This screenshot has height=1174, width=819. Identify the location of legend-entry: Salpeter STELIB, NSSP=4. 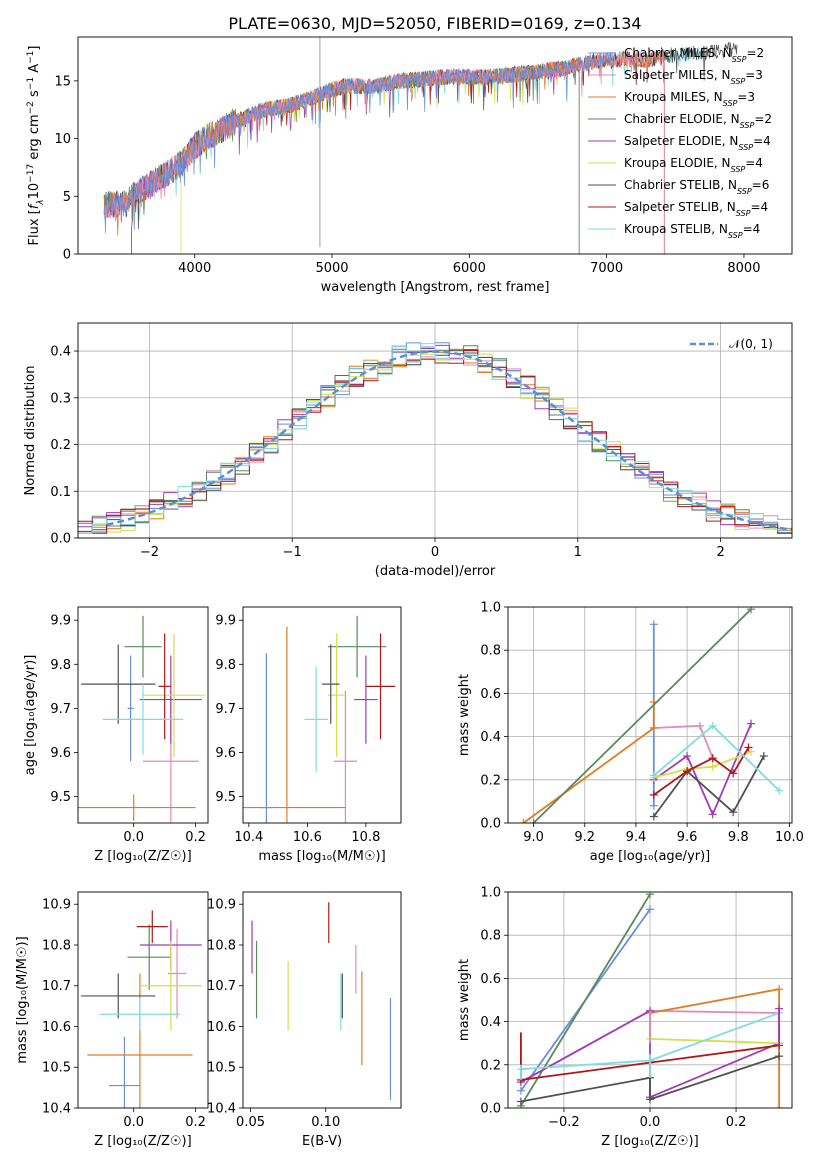
(696, 209).